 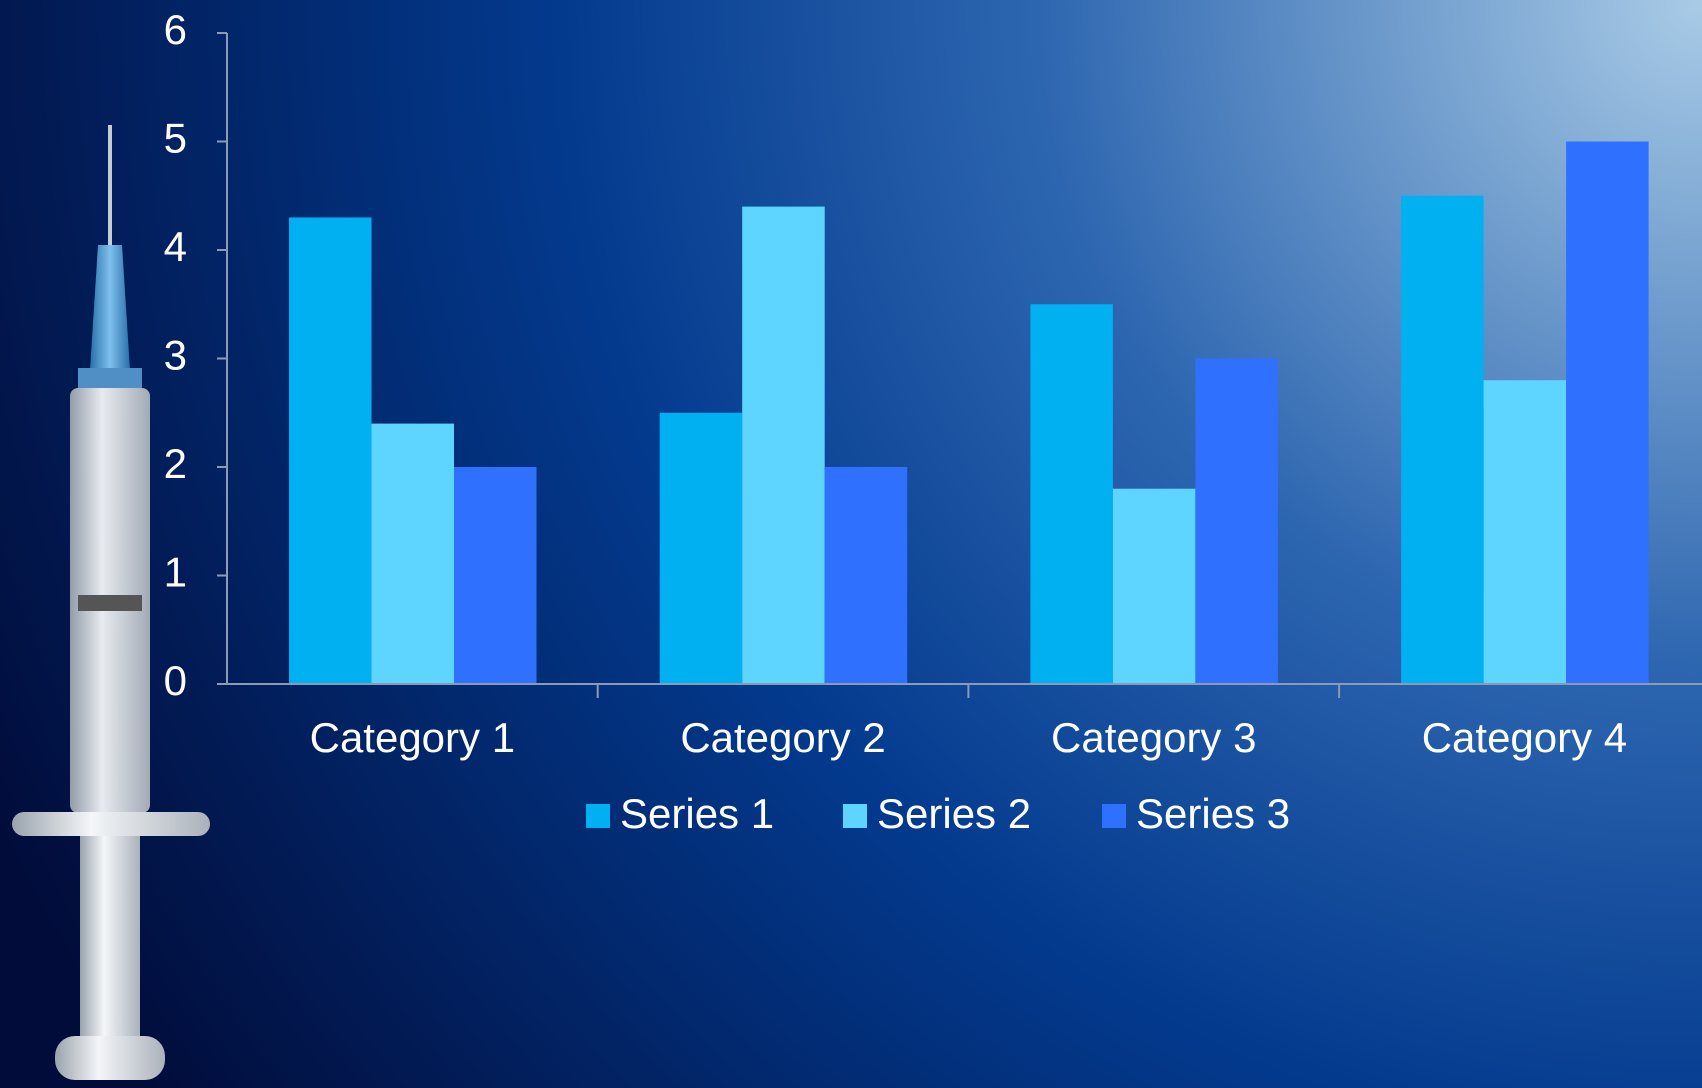 I want to click on y-tick-label: 6, so click(x=175, y=29).